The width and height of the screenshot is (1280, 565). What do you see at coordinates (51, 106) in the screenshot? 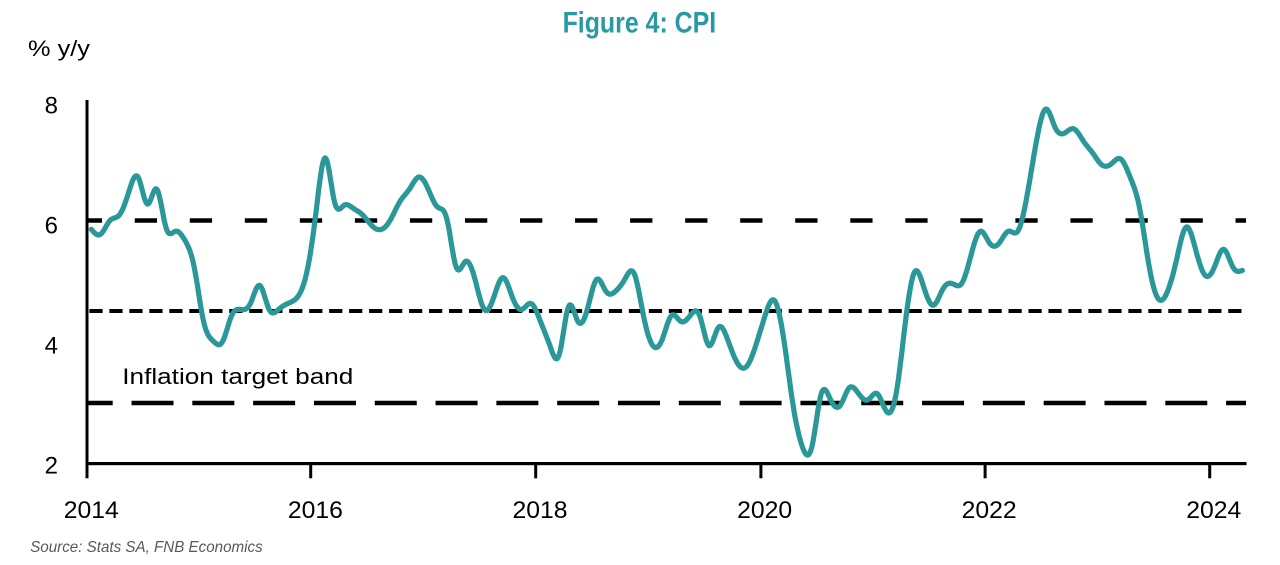
I see `svg-text: 8` at bounding box center [51, 106].